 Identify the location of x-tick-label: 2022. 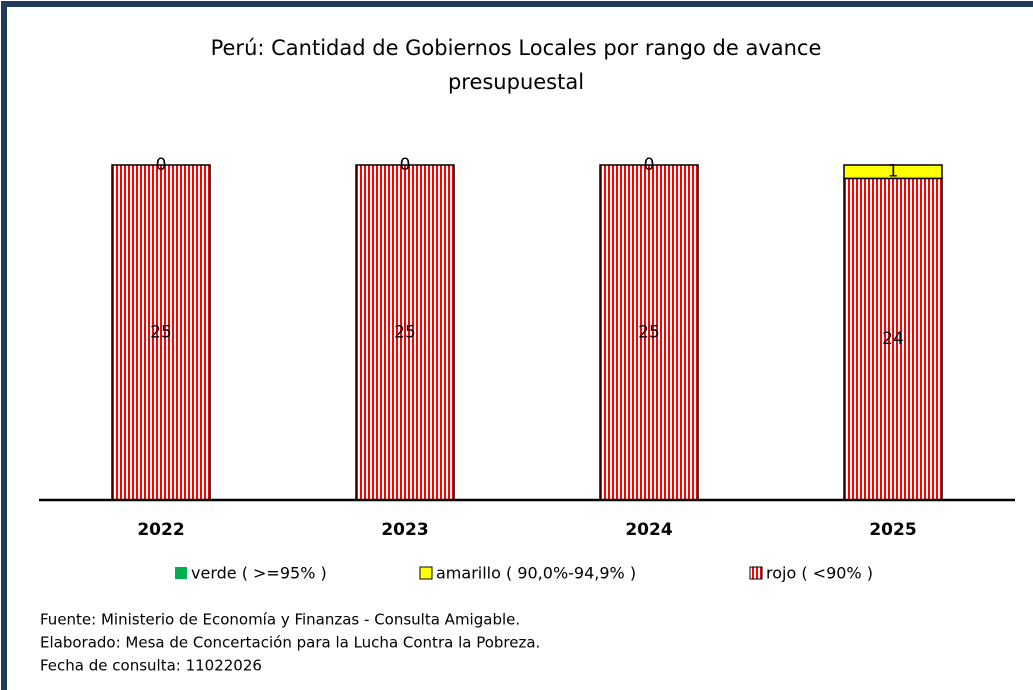
(160, 530).